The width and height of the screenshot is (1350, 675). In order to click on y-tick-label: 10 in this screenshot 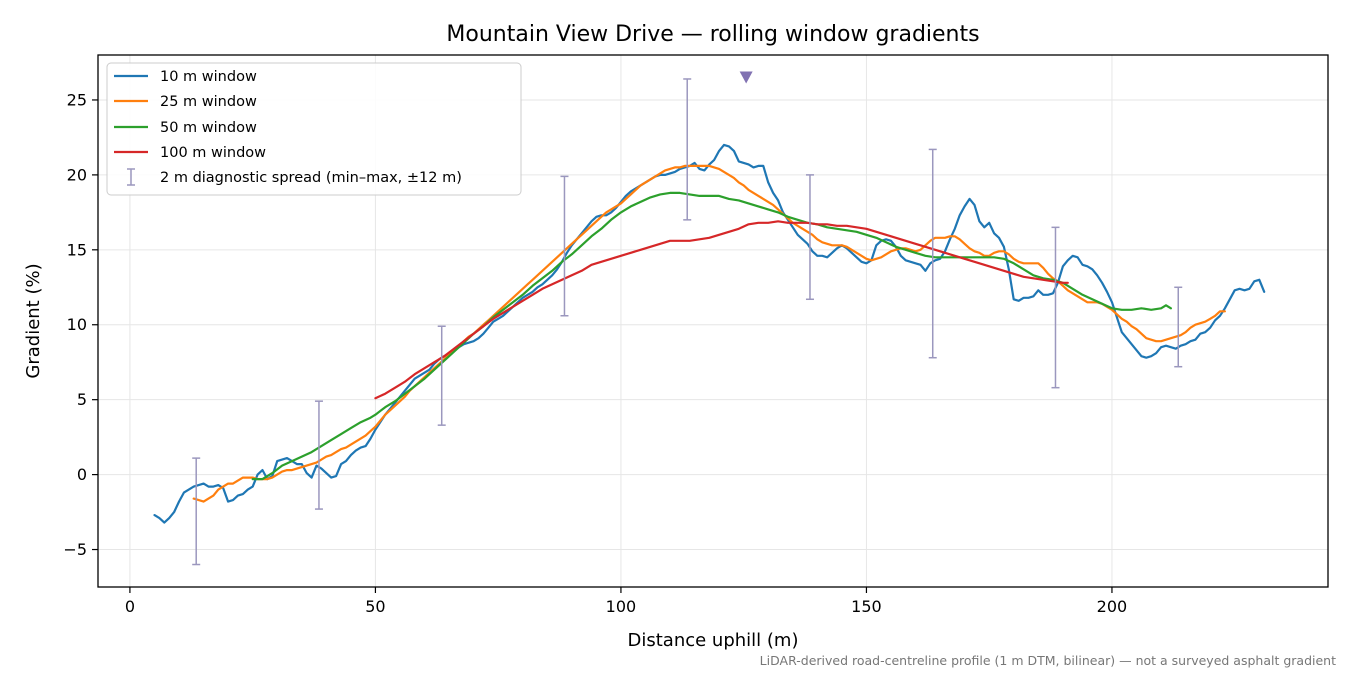, I will do `click(77, 324)`.